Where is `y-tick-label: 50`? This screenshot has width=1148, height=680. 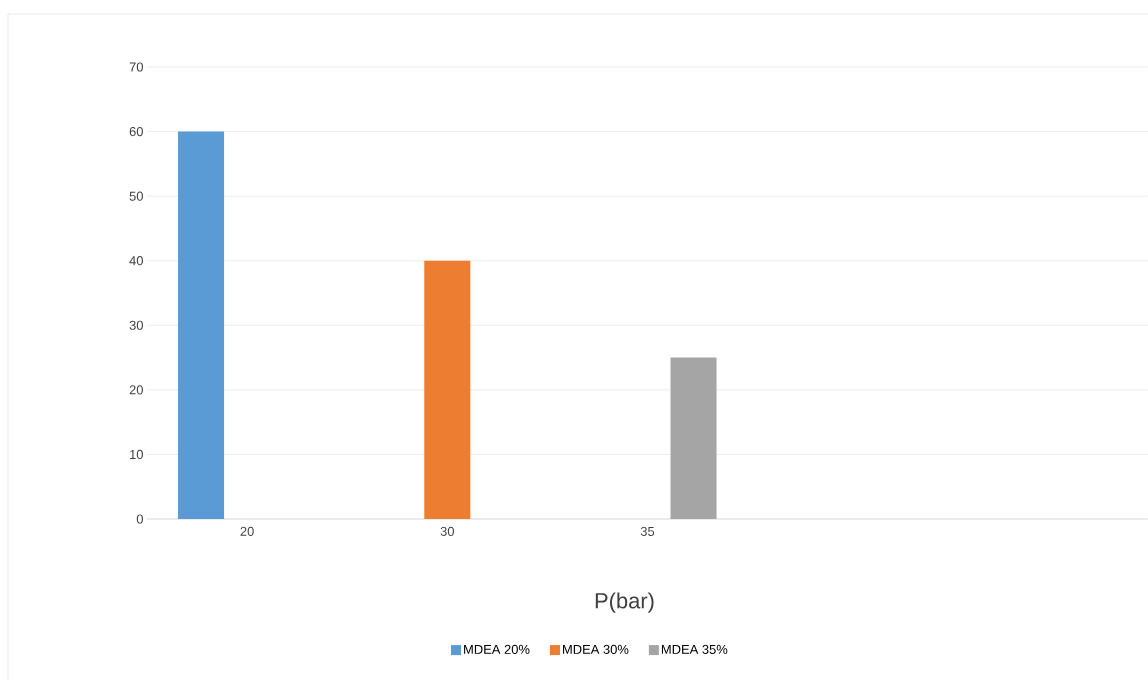 y-tick-label: 50 is located at coordinates (136, 196).